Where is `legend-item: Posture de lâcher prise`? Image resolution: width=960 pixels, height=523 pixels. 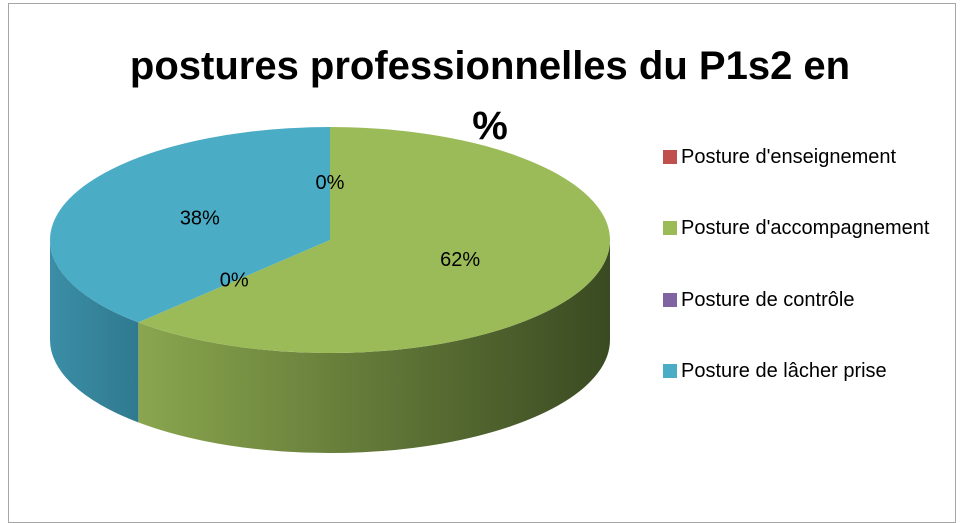 legend-item: Posture de lâcher prise is located at coordinates (805, 371).